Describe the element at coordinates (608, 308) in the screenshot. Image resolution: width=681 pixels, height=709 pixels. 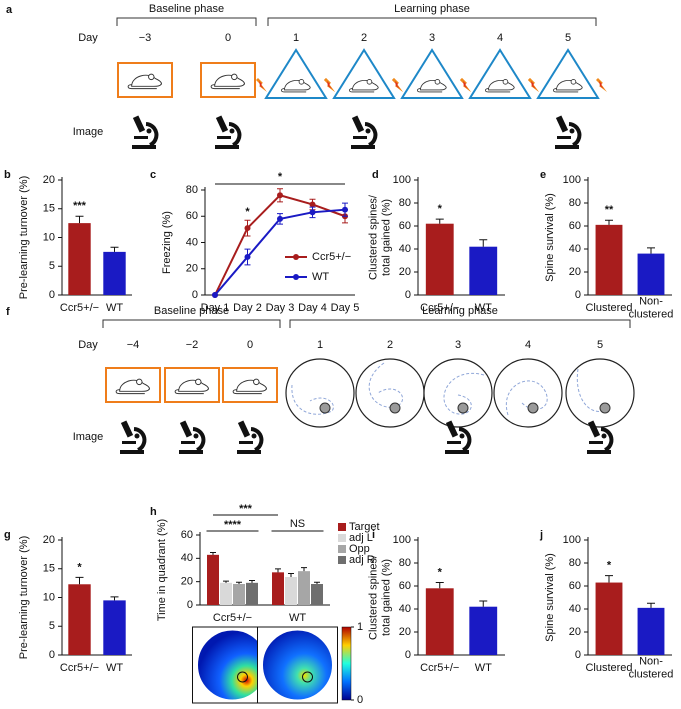
I see `x-tick-label: Clustered` at that location.